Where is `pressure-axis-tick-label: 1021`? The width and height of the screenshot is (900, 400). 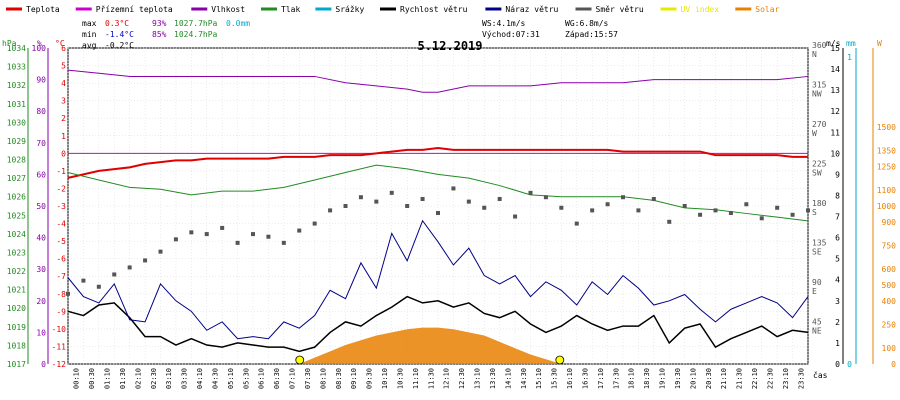
pressure-axis-tick-label: 1021 is located at coordinates (16, 290).